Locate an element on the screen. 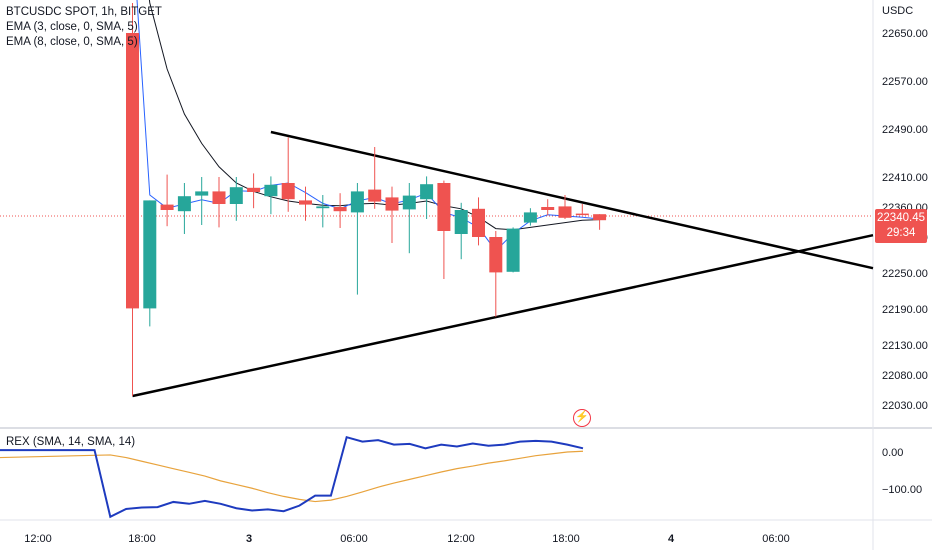  rex-line is located at coordinates (292, 477).